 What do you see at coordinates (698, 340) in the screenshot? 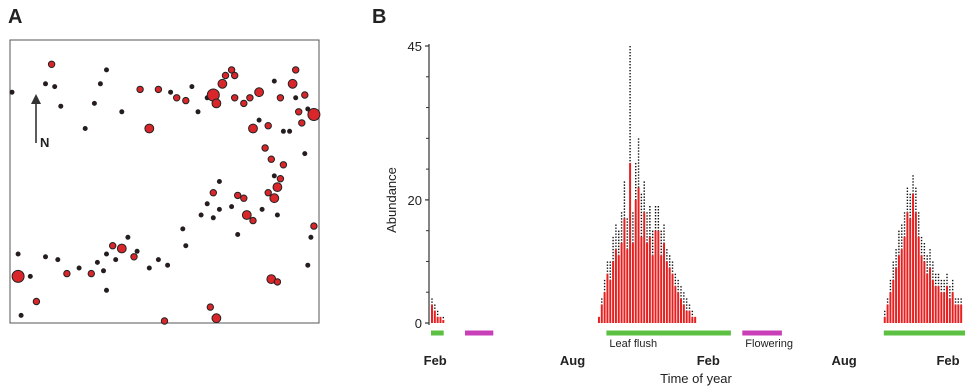
I see `phenology-bars: Leaf flush Flowering` at bounding box center [698, 340].